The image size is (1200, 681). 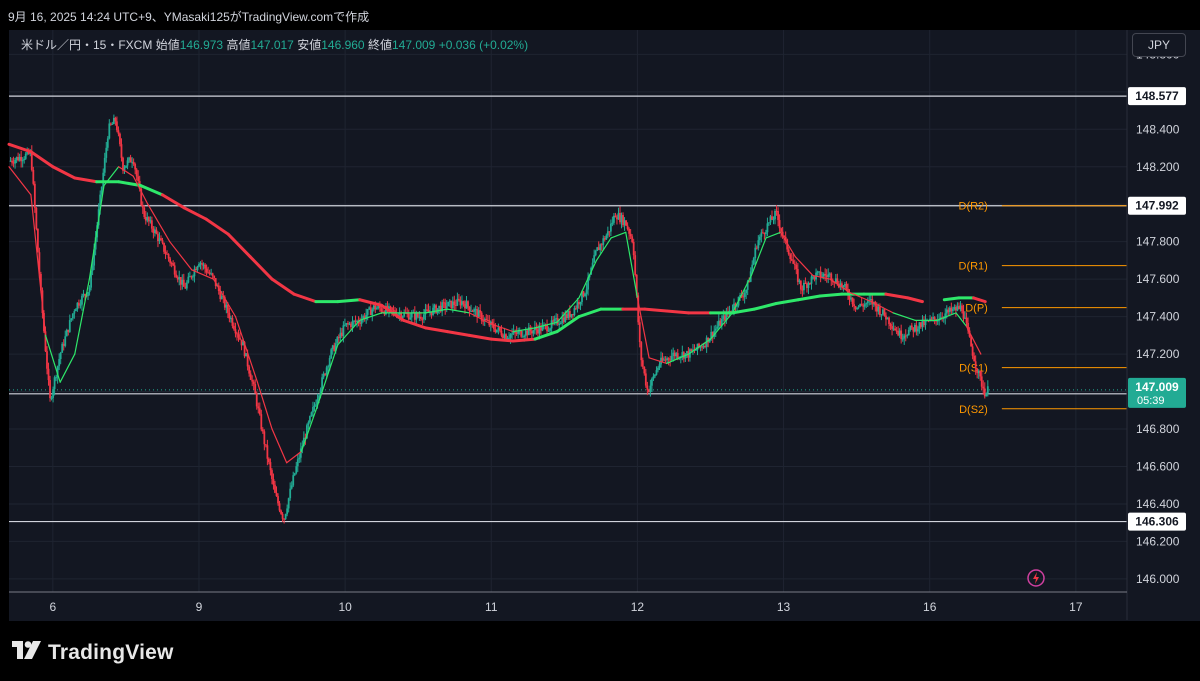 I want to click on symbol-name: 米ドル／円・15・FXCM, so click(x=87, y=45).